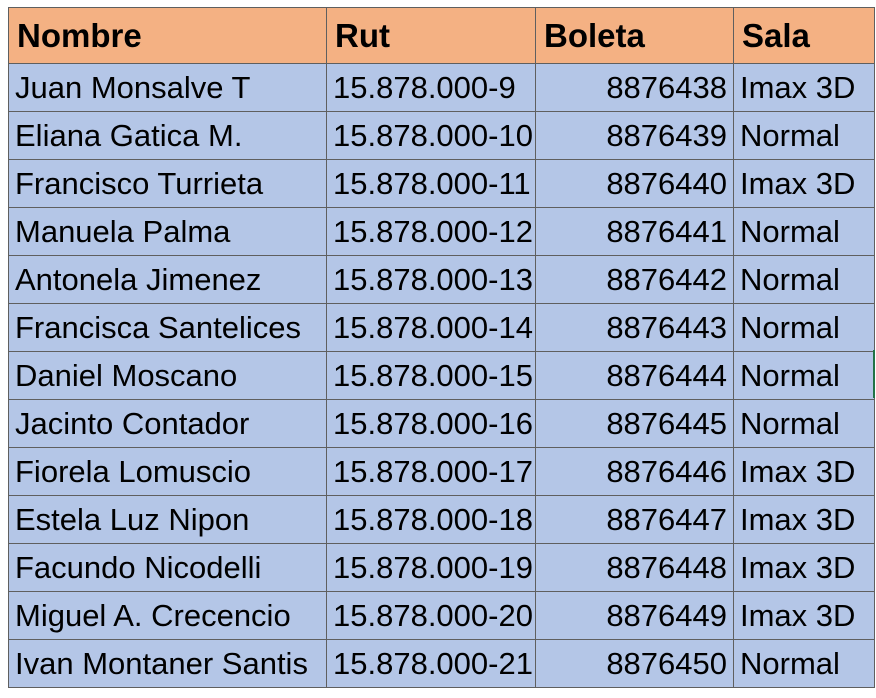 The height and width of the screenshot is (698, 876). What do you see at coordinates (167, 567) in the screenshot?
I see `cell-name: Facundo Nicodelli` at bounding box center [167, 567].